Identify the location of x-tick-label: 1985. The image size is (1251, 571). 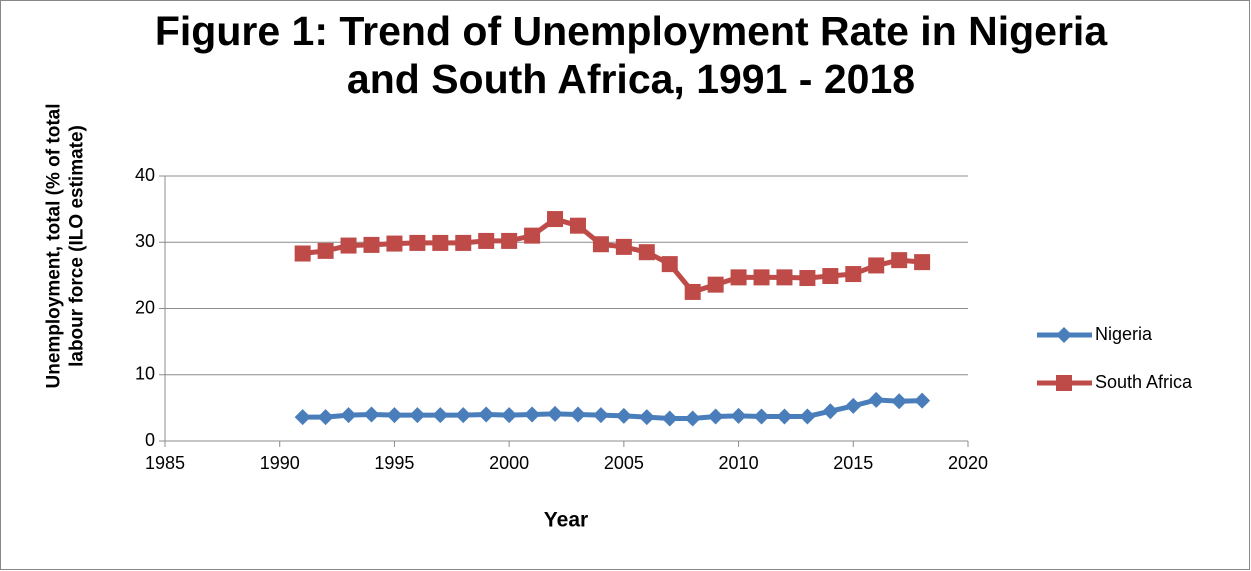
(165, 463).